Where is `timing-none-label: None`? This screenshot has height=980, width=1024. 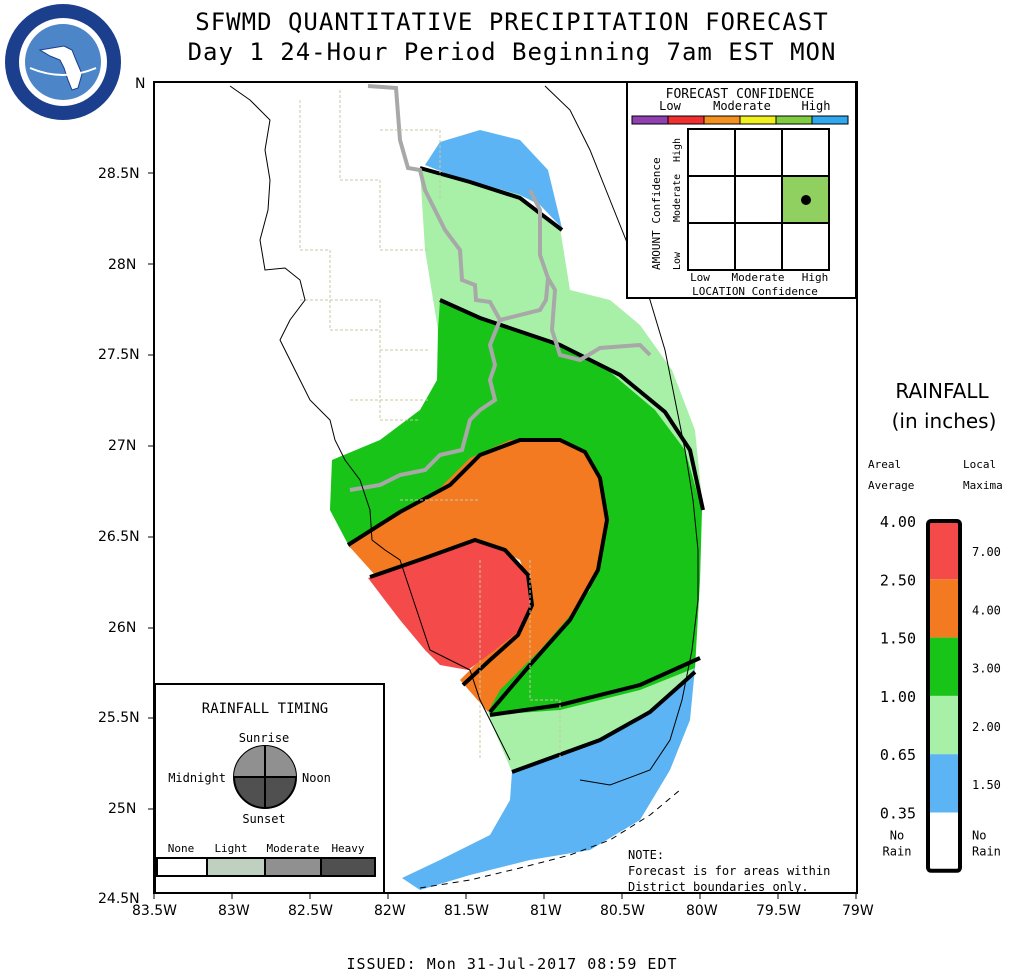
timing-none-label: None is located at coordinates (181, 848).